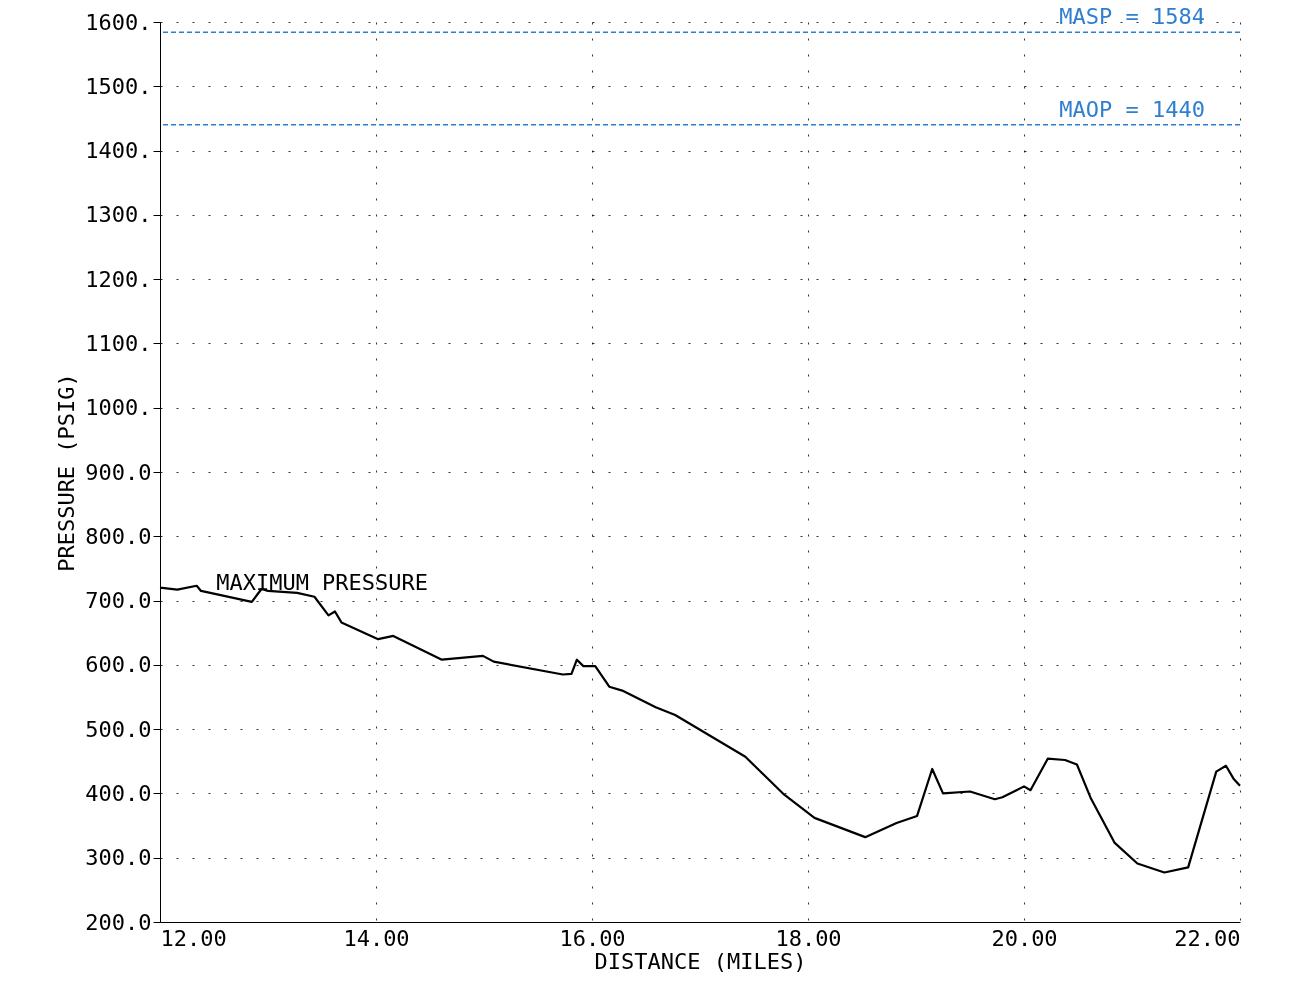 This screenshot has width=1298, height=1000. What do you see at coordinates (118, 922) in the screenshot?
I see `y-tick-label: 200.0` at bounding box center [118, 922].